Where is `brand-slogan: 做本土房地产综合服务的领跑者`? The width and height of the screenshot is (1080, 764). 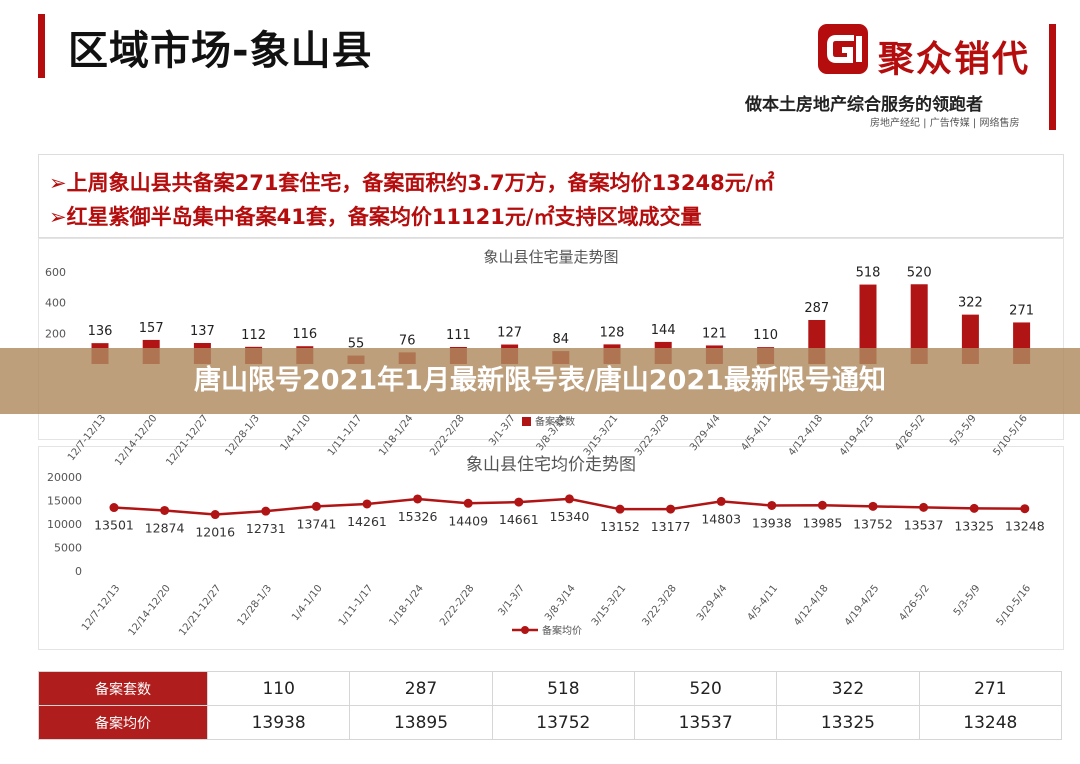 brand-slogan: 做本土房地产综合服务的领跑者 is located at coordinates (864, 105).